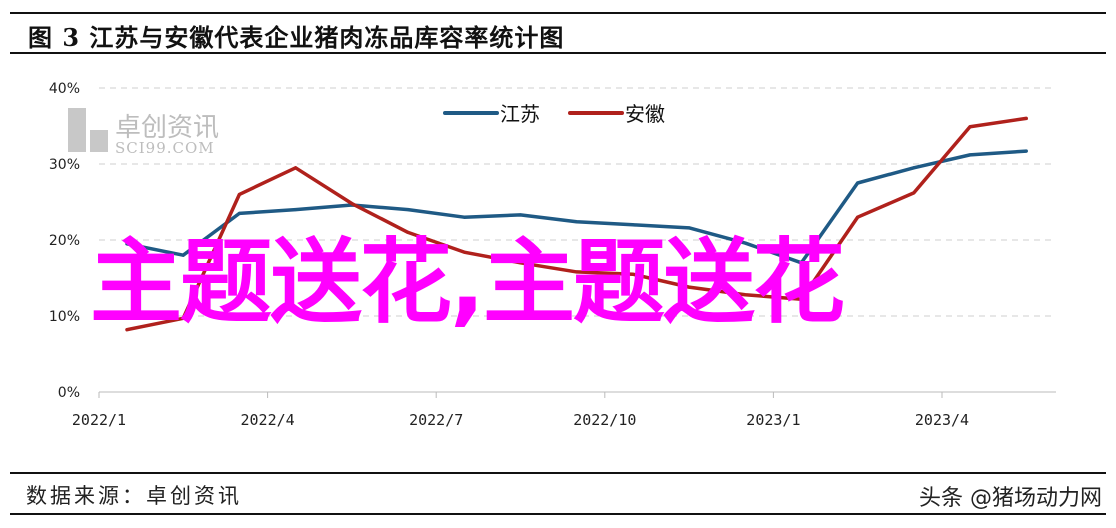  What do you see at coordinates (64, 89) in the screenshot?
I see `y-tick-label: 40%` at bounding box center [64, 89].